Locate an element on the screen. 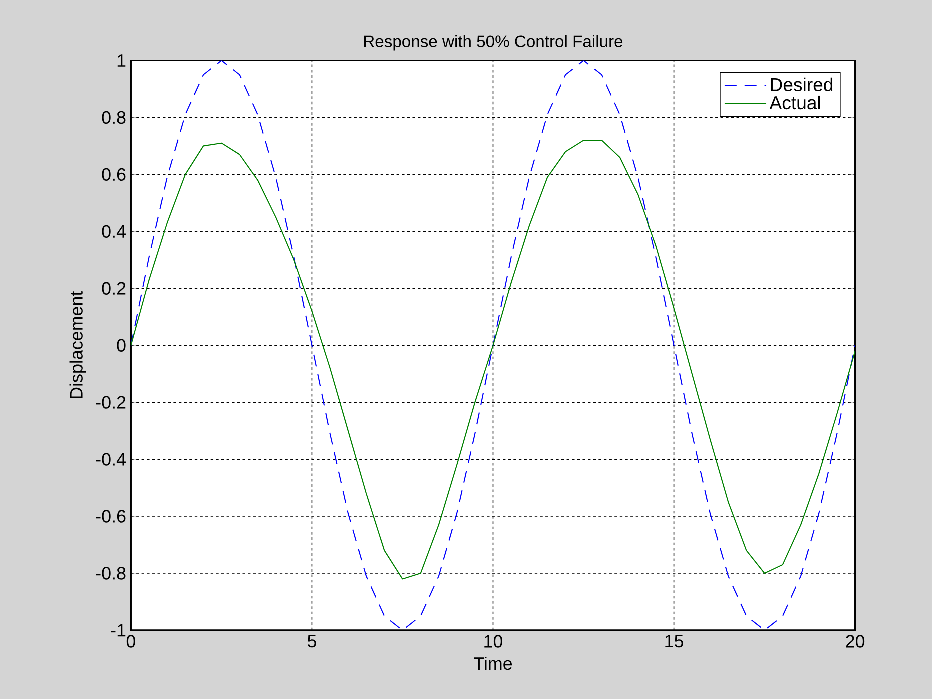 The image size is (932, 699). y-tick-label: 0.8 is located at coordinates (114, 117).